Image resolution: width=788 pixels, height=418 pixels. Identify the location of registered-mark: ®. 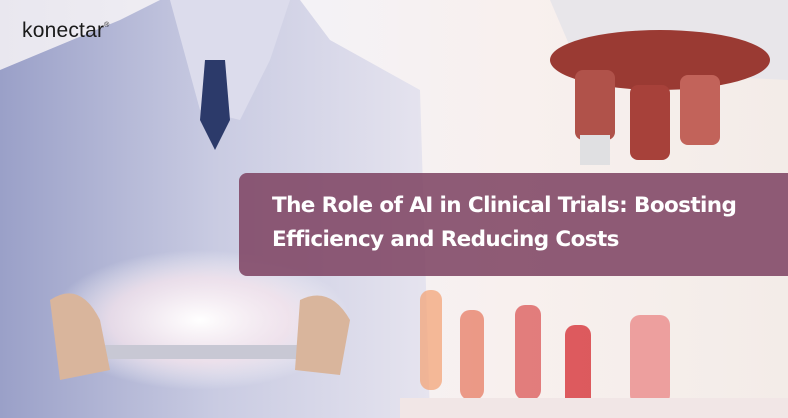
(107, 25).